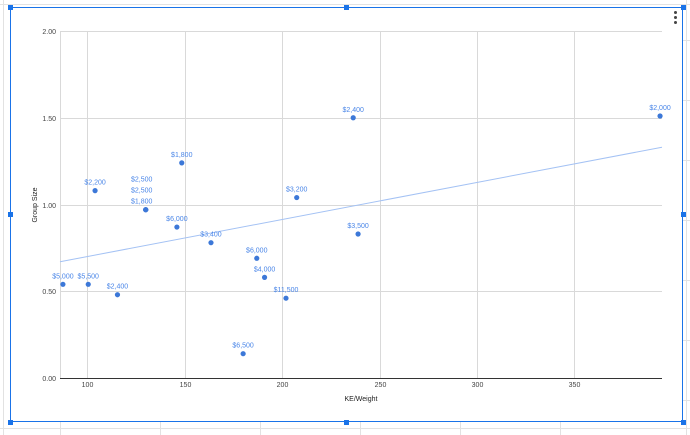 This screenshot has height=435, width=690. I want to click on x-tick-label: 200, so click(283, 385).